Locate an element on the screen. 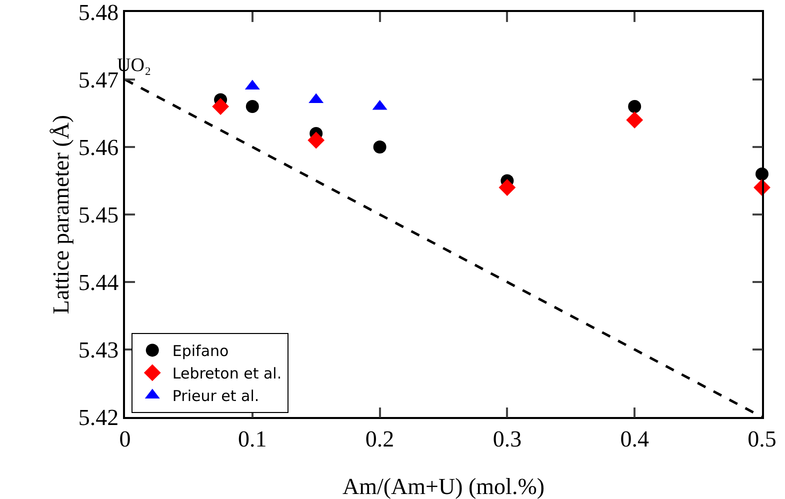  y-tick-label: 5.42 is located at coordinates (98, 417).